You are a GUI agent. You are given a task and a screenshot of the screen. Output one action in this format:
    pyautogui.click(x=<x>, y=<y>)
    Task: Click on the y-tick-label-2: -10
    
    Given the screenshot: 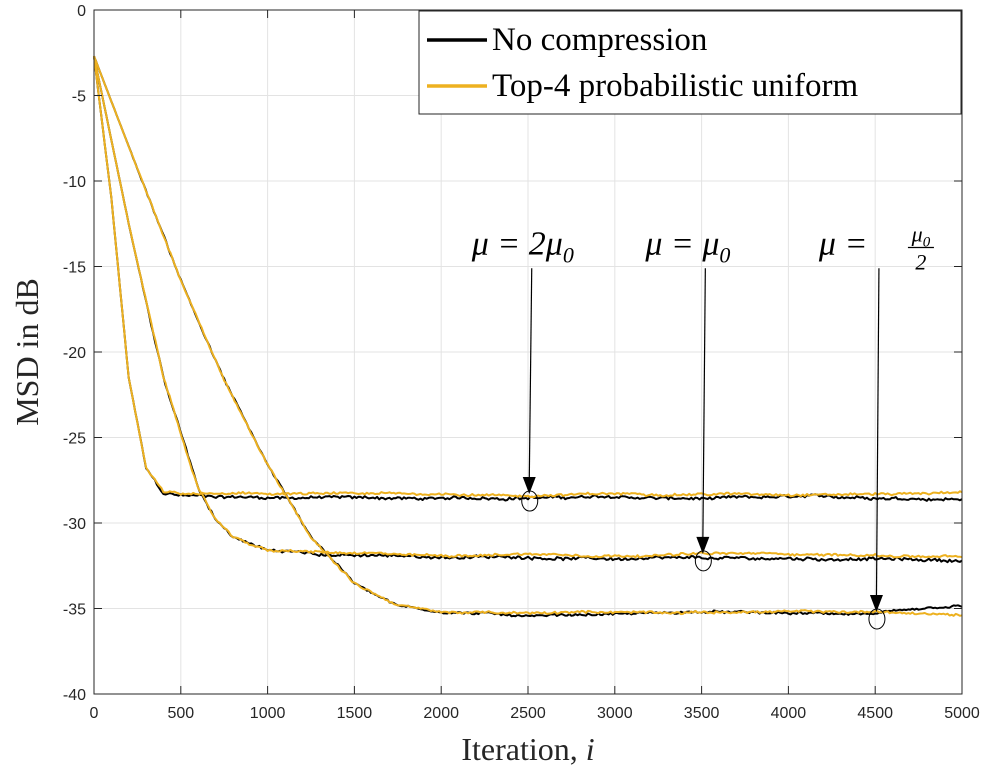 What is the action you would take?
    pyautogui.click(x=74, y=182)
    